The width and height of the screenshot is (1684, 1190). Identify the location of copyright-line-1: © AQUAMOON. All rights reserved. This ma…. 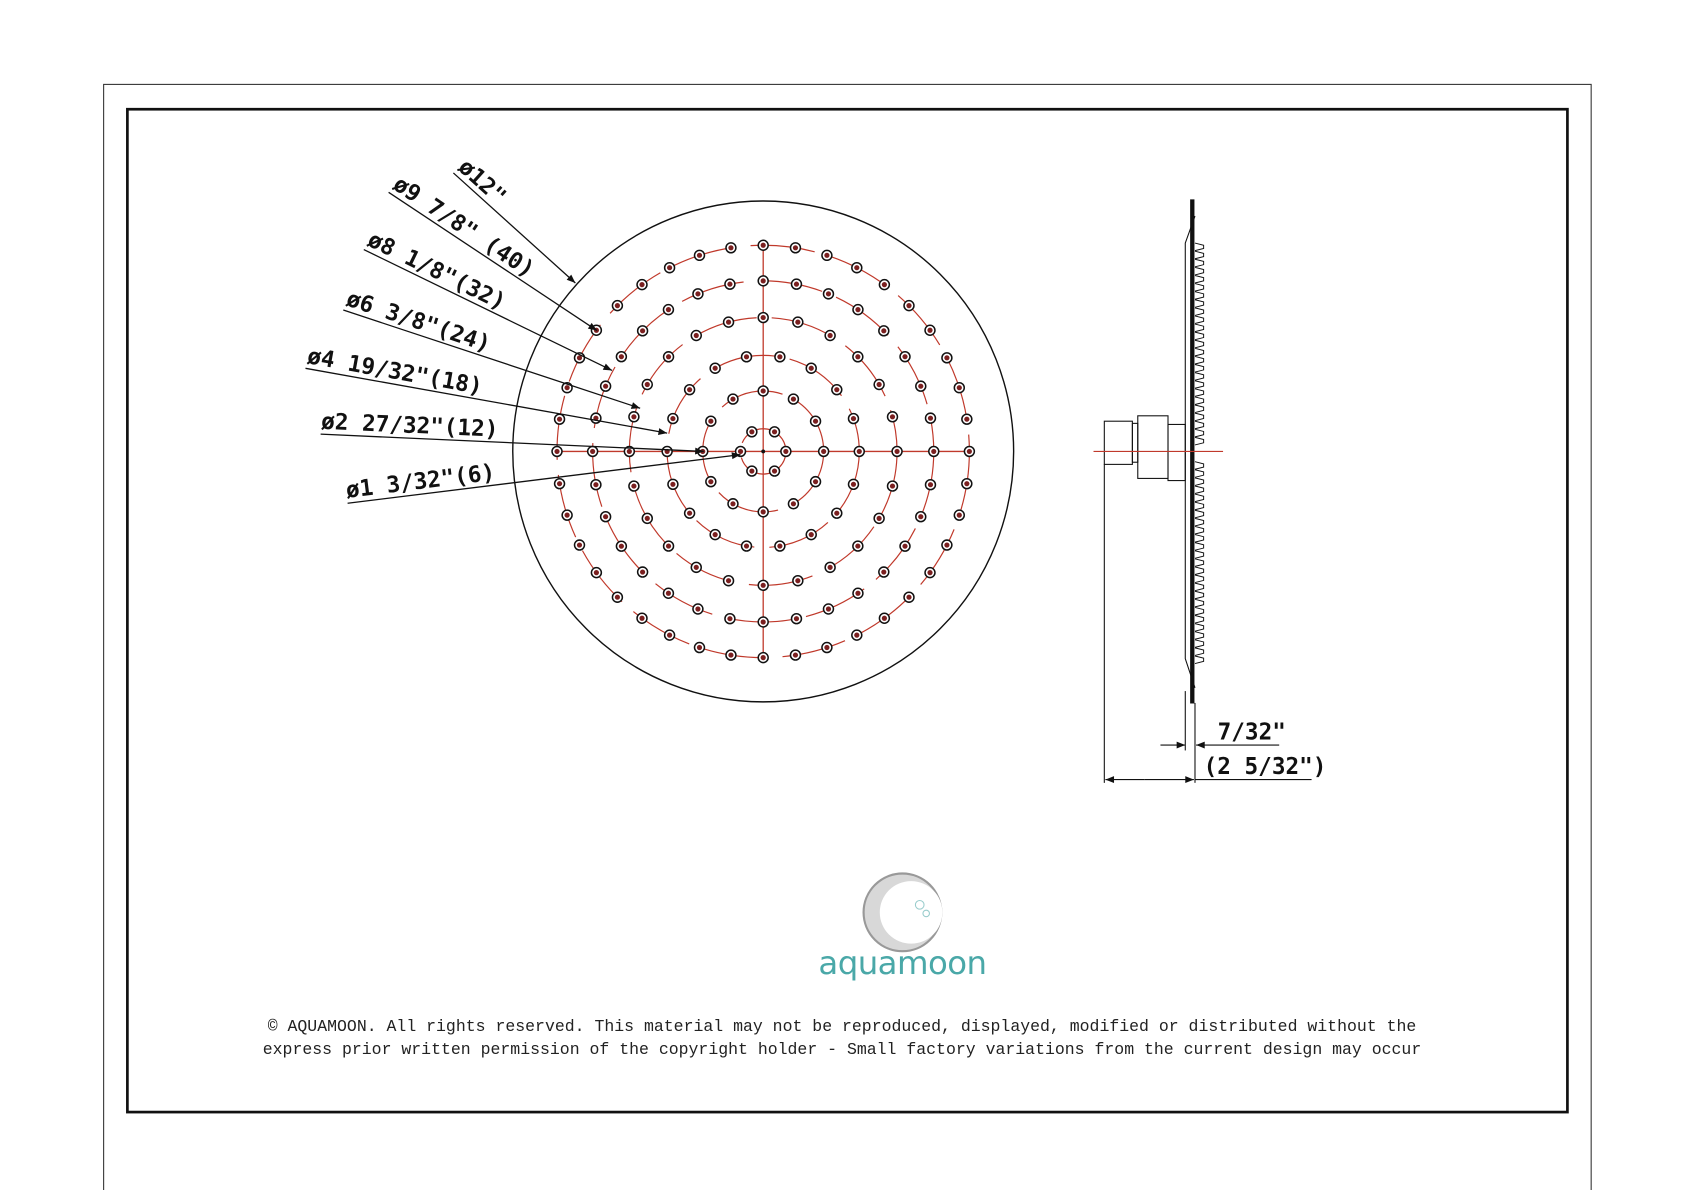
(842, 1026).